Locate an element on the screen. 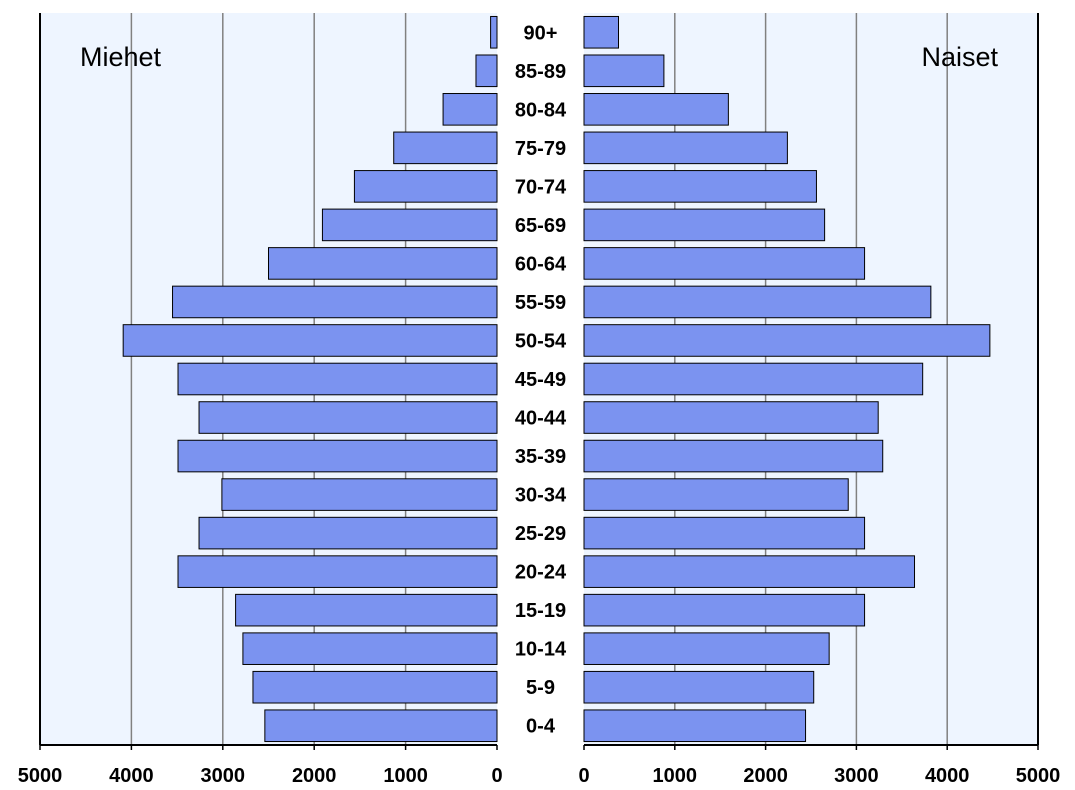  category-label: 70-74 is located at coordinates (541, 187).